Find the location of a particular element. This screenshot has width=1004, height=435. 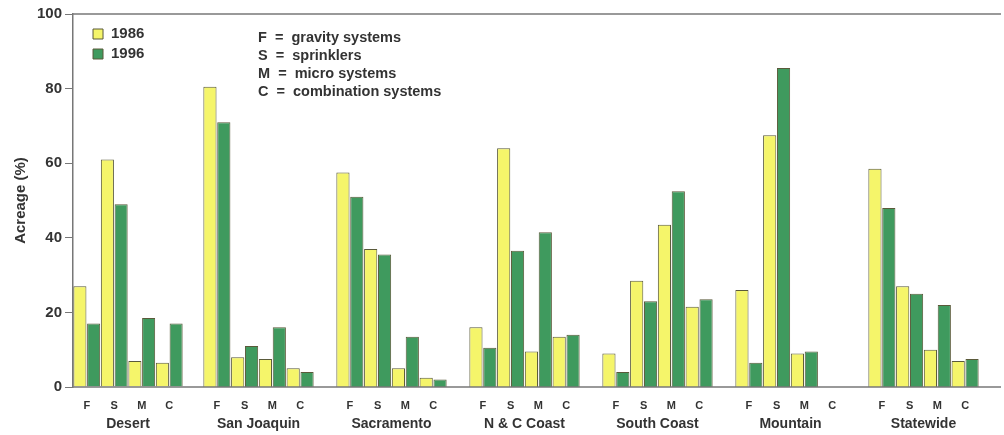

annotation: F = gravity systems is located at coordinates (330, 37).